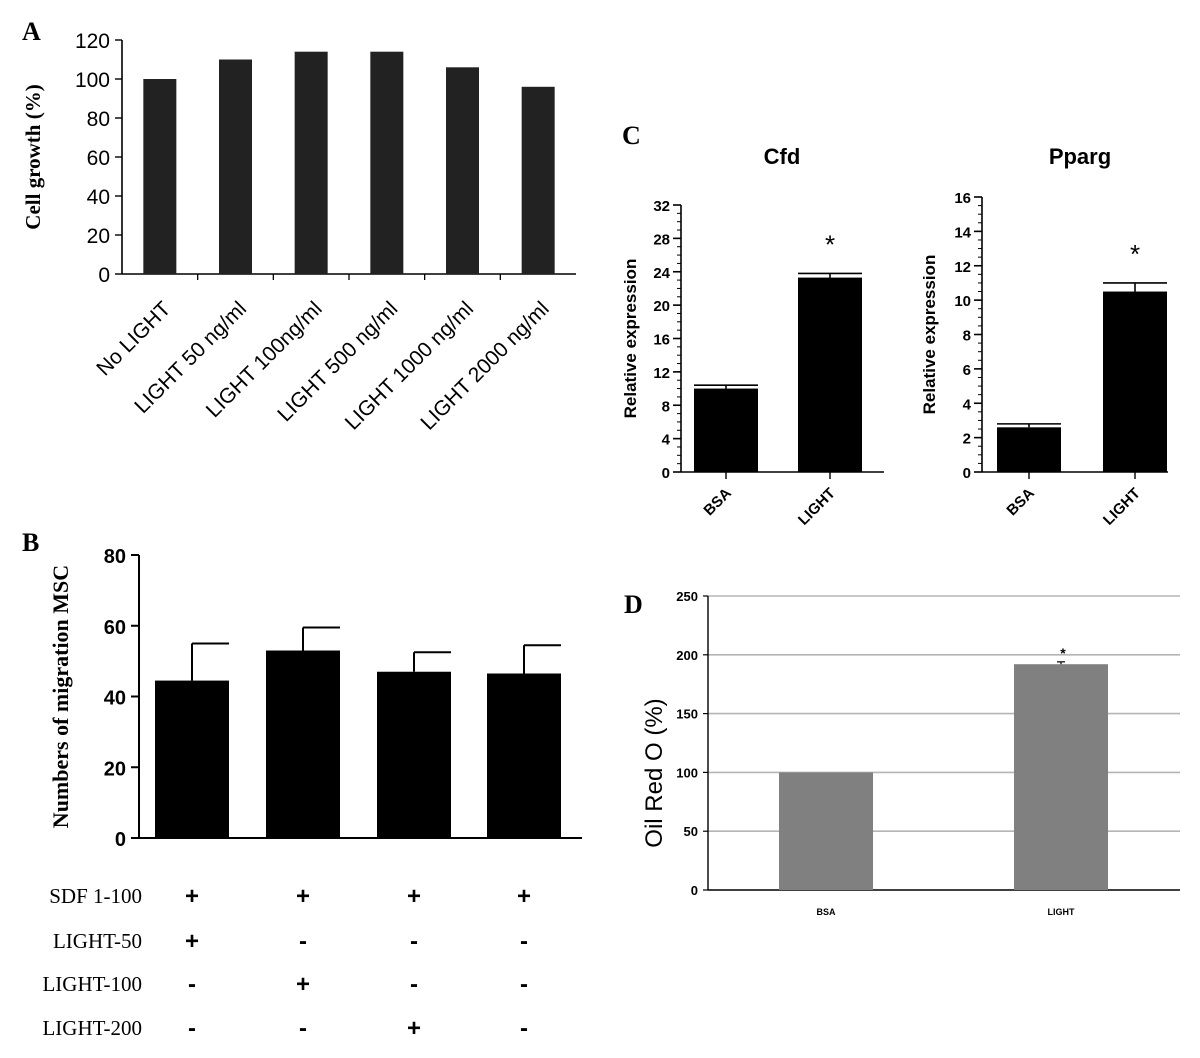 The image size is (1200, 1058). What do you see at coordinates (687, 655) in the screenshot?
I see `panel-d-y-tick-label: 200` at bounding box center [687, 655].